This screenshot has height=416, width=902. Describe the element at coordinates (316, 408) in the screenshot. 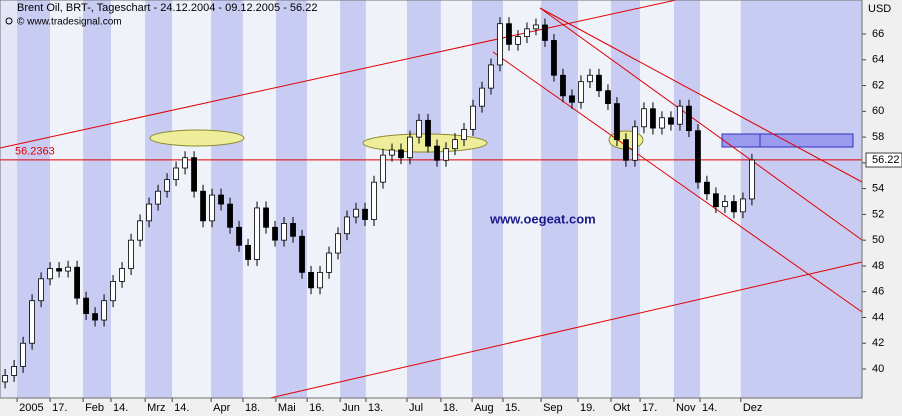

I see `x-tick-label: 16.` at that location.